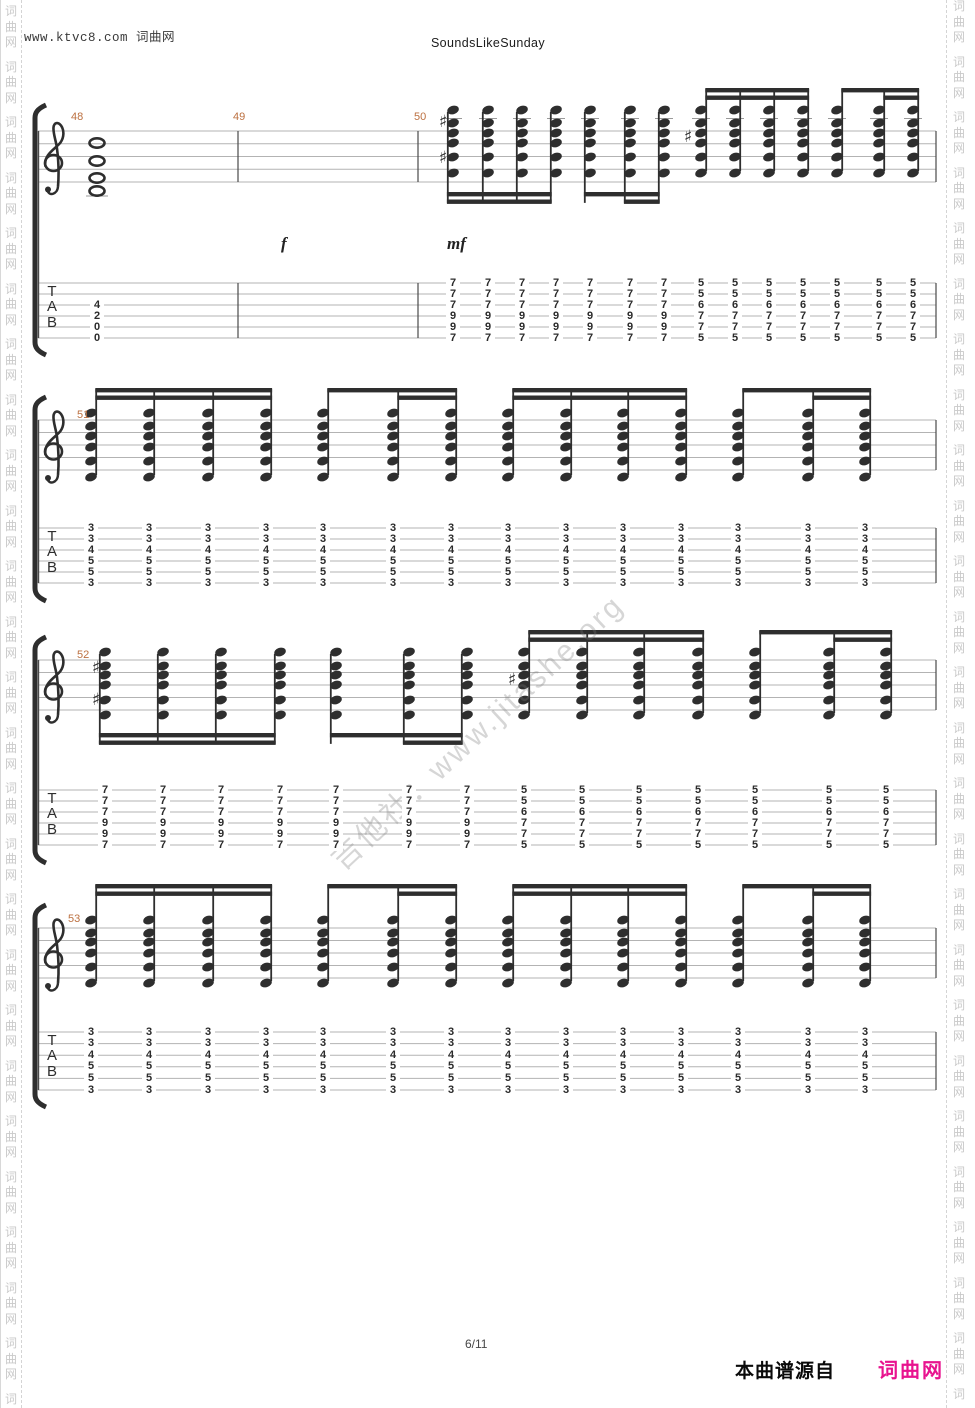  Describe the element at coordinates (456, 243) in the screenshot. I see `dynamic-marking: mf` at that location.